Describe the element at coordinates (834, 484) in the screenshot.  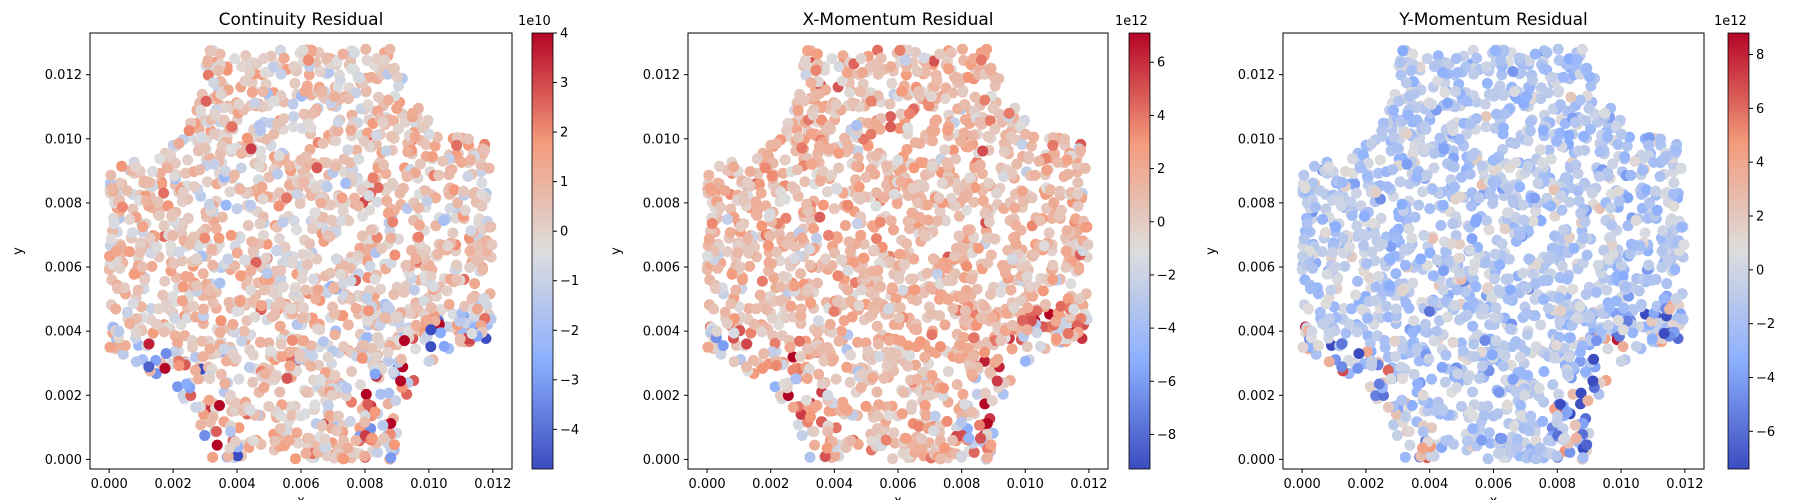
I see `x-tick-label: 0.004` at that location.